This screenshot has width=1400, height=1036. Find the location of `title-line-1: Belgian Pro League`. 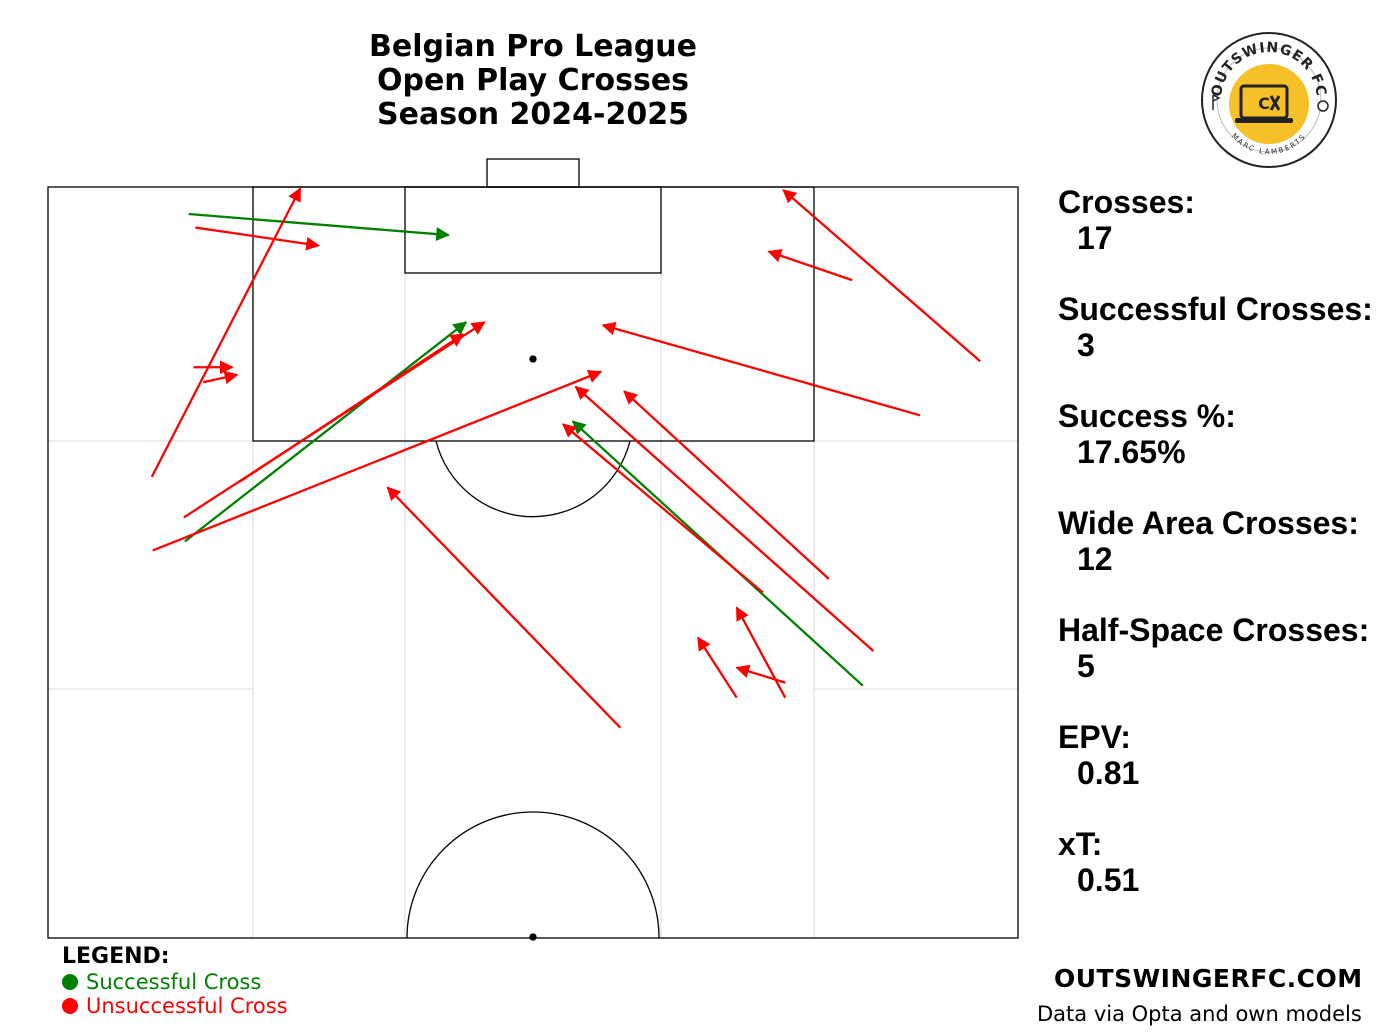

title-line-1: Belgian Pro League is located at coordinates (533, 46).